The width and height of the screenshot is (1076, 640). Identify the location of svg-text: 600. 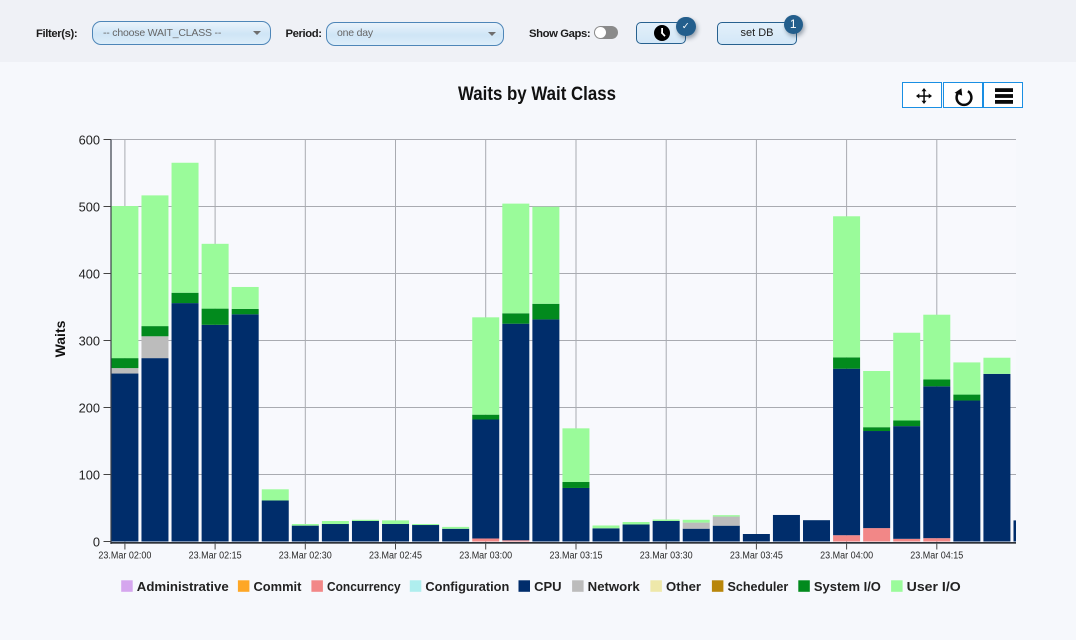
(89, 139).